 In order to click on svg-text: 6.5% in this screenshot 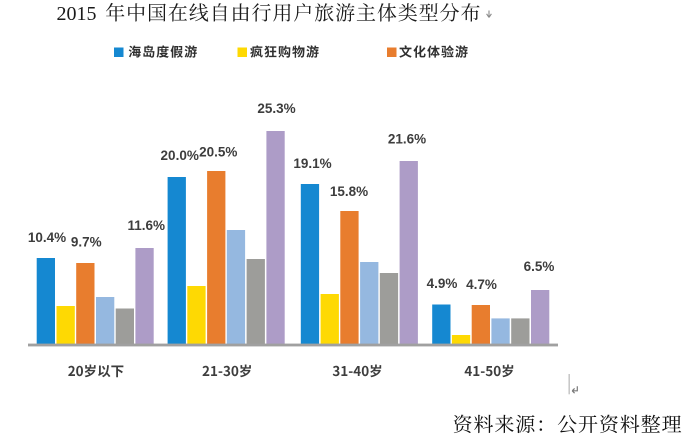, I will do `click(539, 266)`.